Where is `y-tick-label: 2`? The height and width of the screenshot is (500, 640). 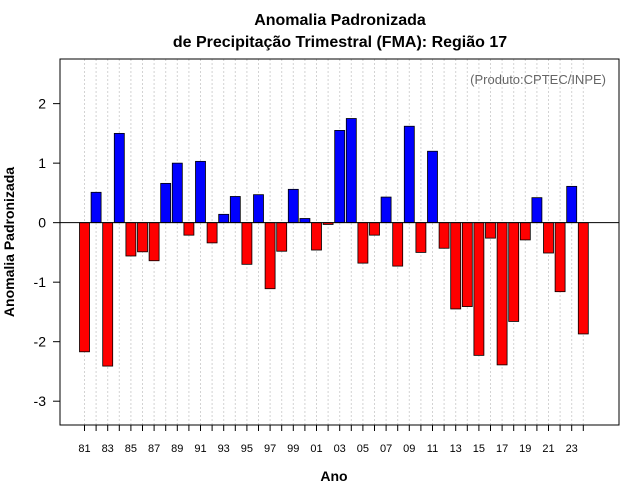
y-tick-label: 2 is located at coordinates (42, 104).